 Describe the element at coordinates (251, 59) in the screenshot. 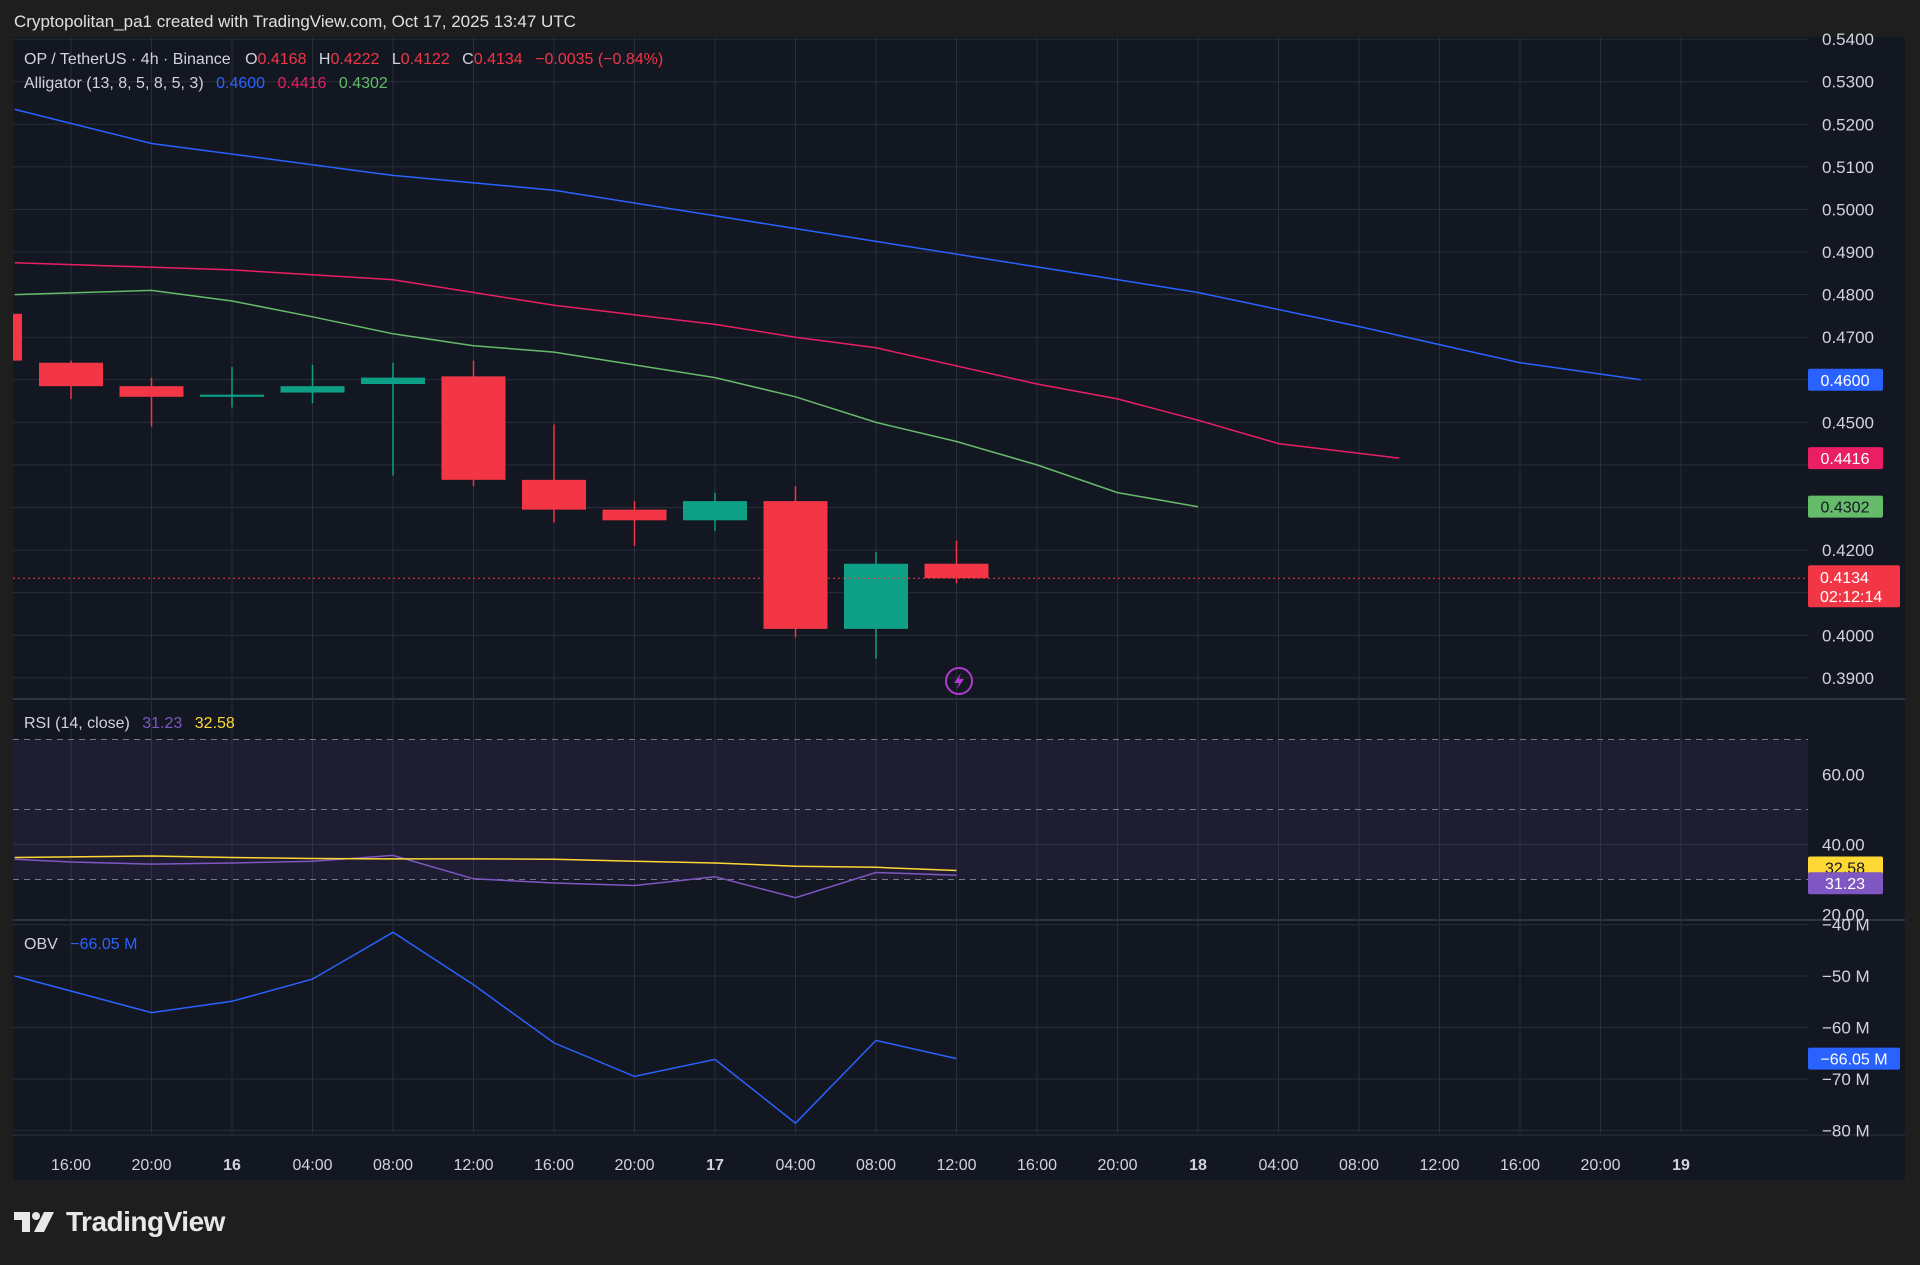

I see `open-label: O` at that location.